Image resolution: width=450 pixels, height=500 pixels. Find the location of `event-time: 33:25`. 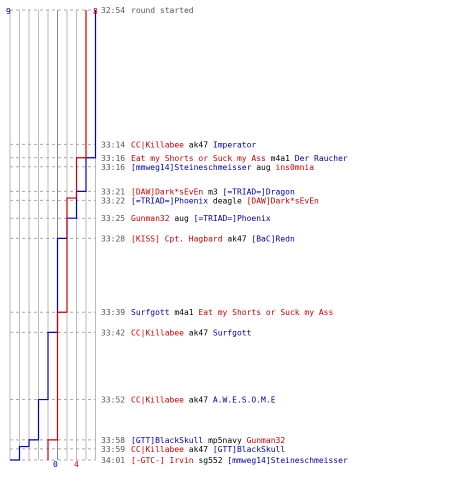

event-time: 33:25 is located at coordinates (113, 218).